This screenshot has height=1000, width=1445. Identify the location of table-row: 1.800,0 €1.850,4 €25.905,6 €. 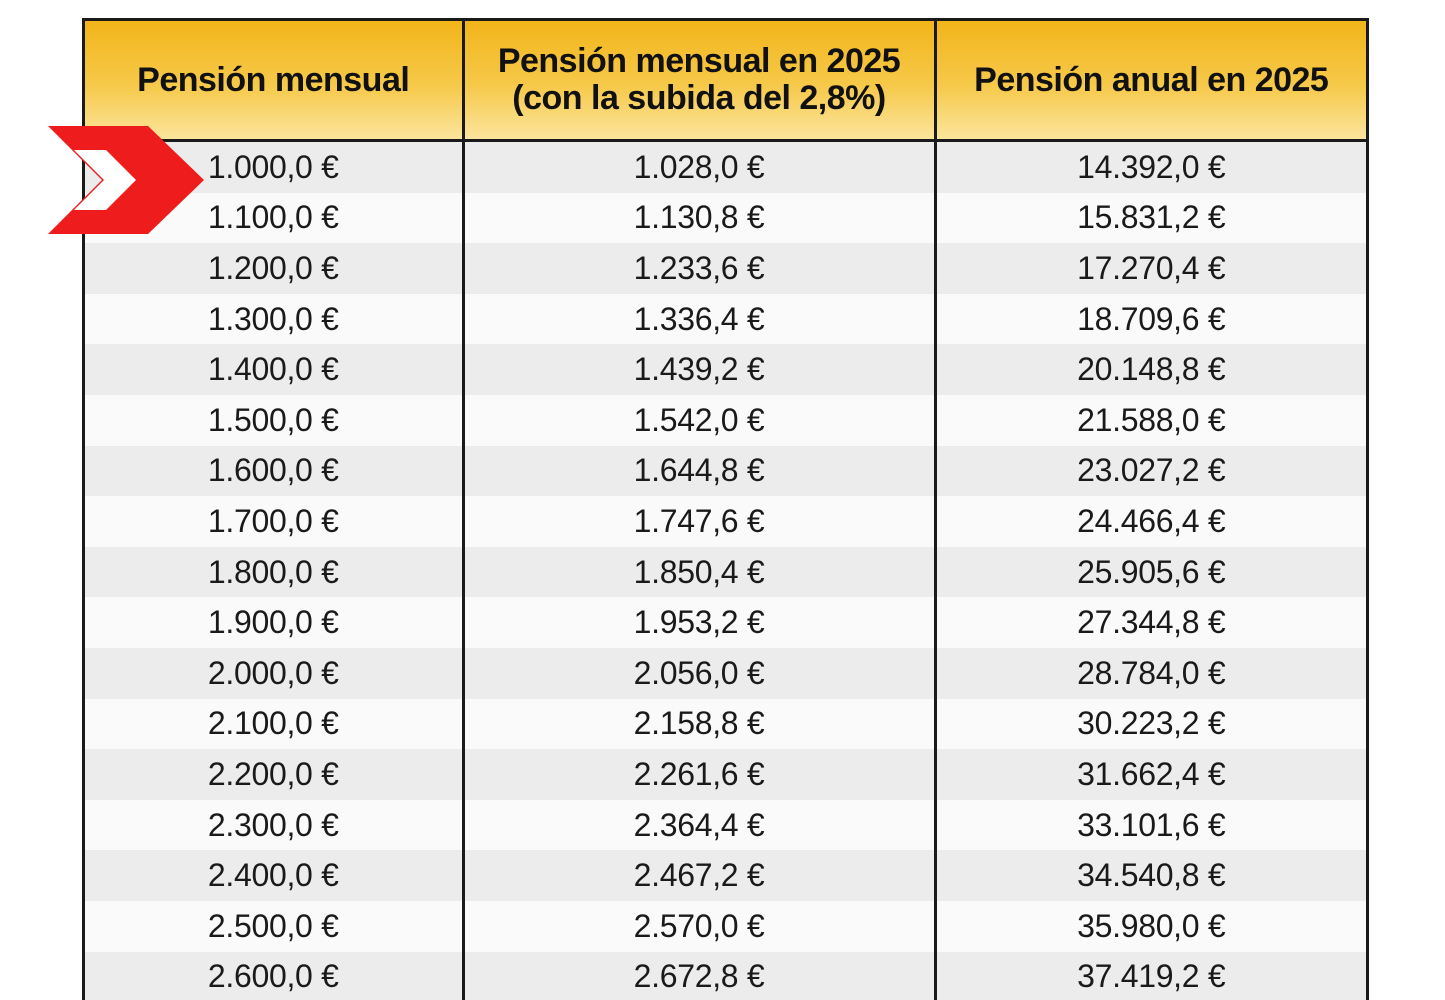
(725, 572).